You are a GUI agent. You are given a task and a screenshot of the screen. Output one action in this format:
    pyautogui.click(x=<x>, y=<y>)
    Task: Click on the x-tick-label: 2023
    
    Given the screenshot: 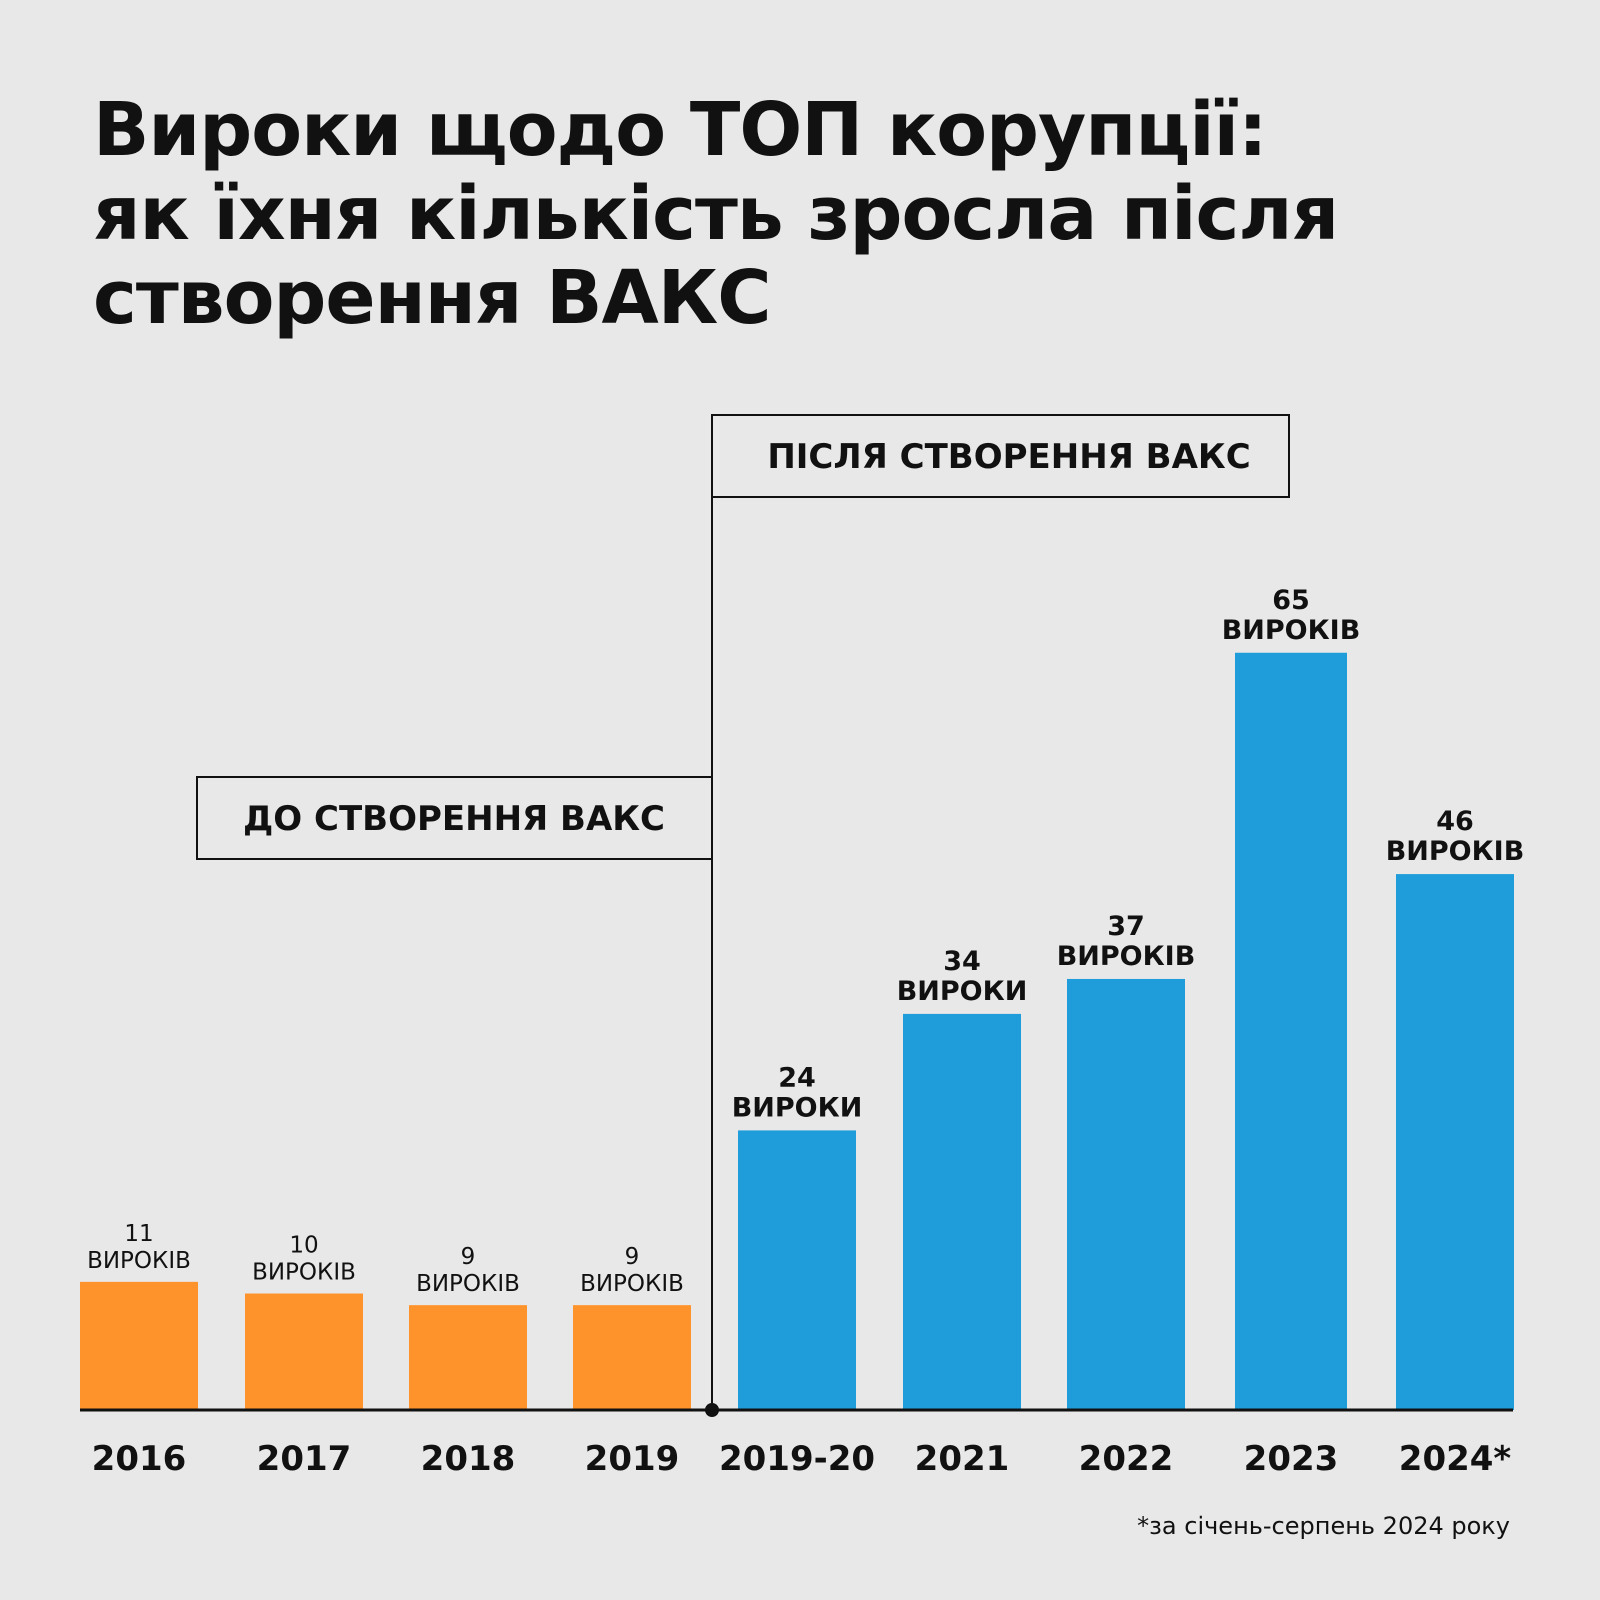 What is the action you would take?
    pyautogui.click(x=1291, y=1459)
    